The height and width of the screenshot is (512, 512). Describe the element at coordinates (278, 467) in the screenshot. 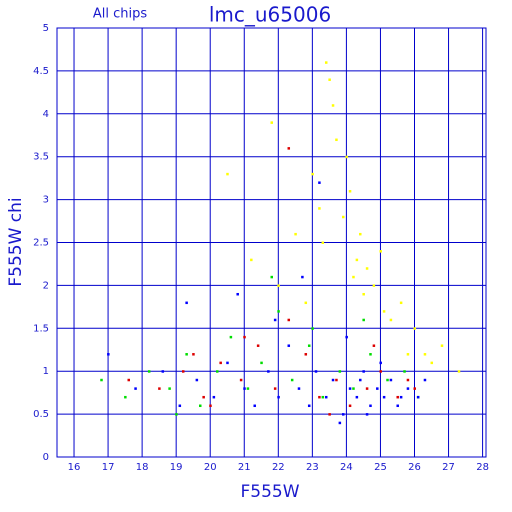

I see `x-tick-label: 22` at that location.